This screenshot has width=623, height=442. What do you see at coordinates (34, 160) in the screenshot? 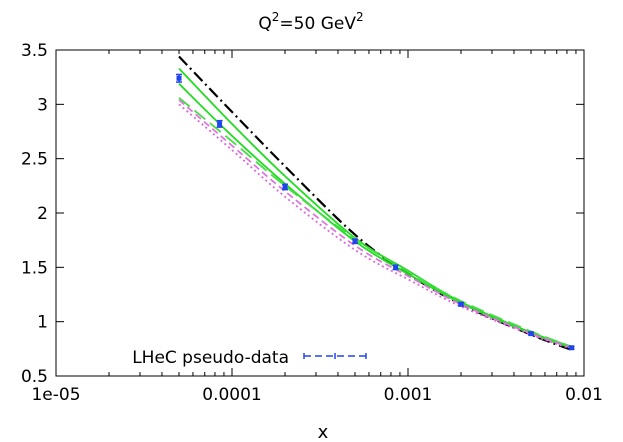
I see `y-tick-label: 2.5` at bounding box center [34, 160].